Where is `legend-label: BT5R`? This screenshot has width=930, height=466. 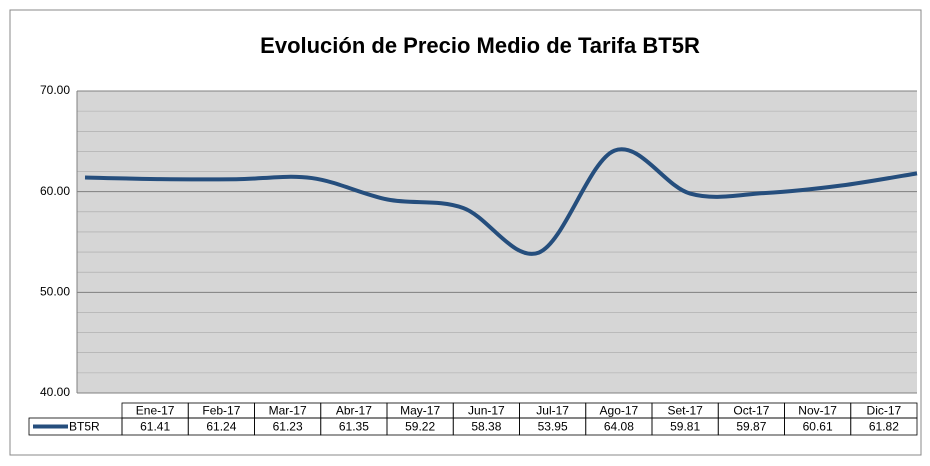 legend-label: BT5R is located at coordinates (84, 427).